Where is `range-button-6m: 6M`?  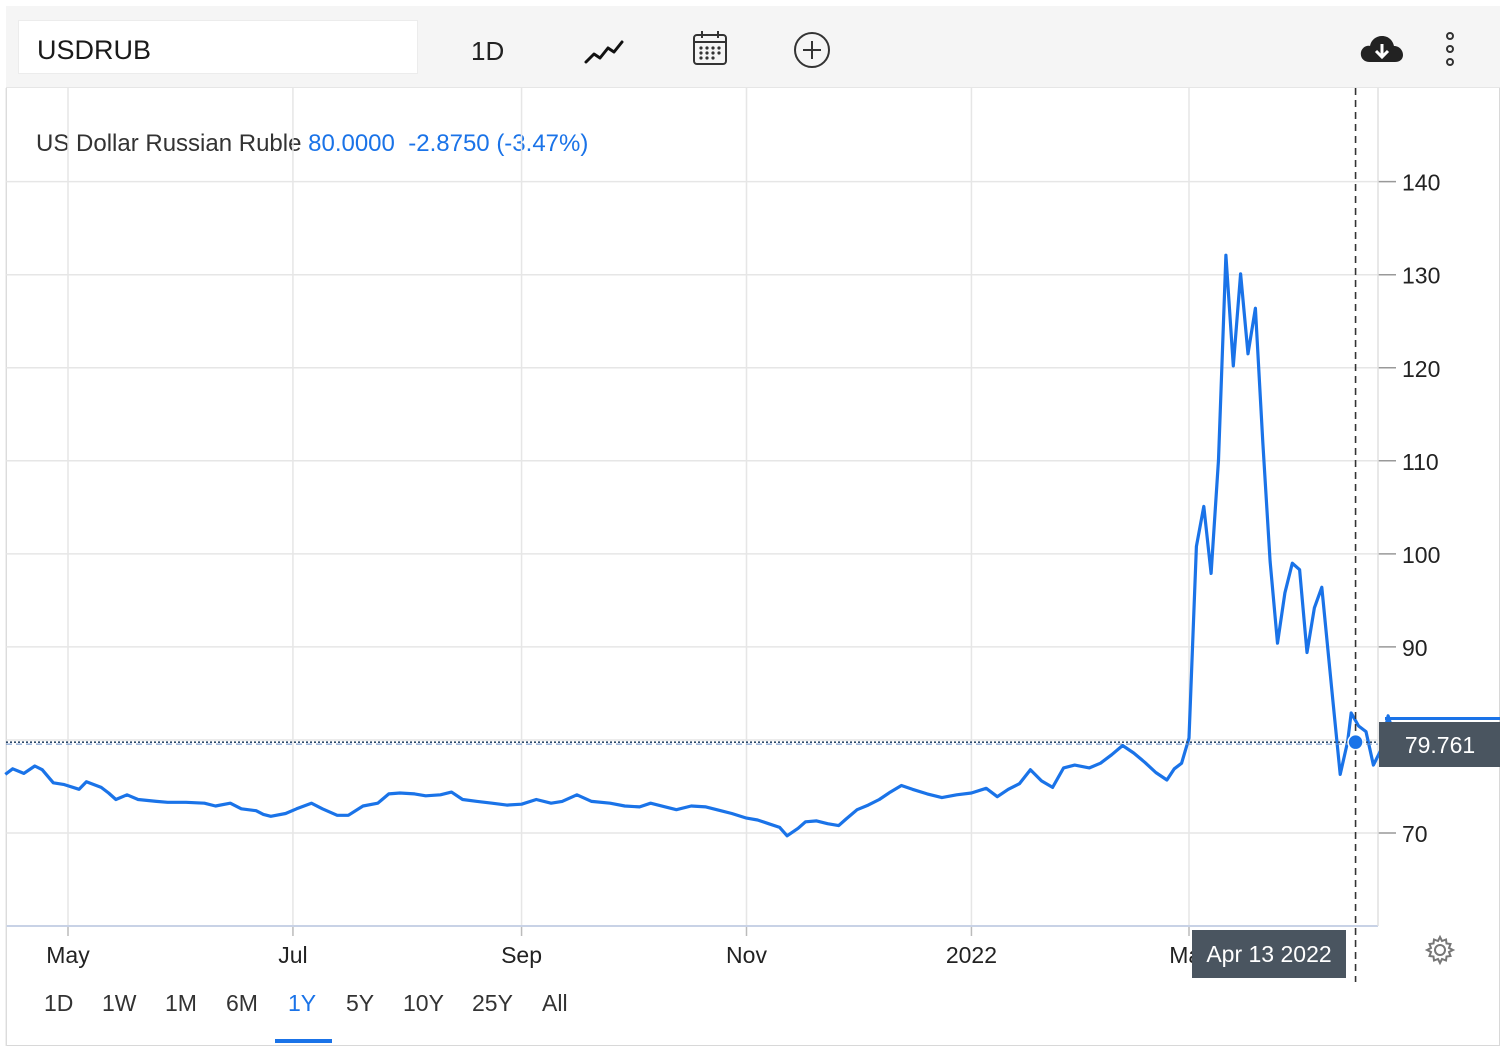 range-button-6m: 6M is located at coordinates (242, 1003).